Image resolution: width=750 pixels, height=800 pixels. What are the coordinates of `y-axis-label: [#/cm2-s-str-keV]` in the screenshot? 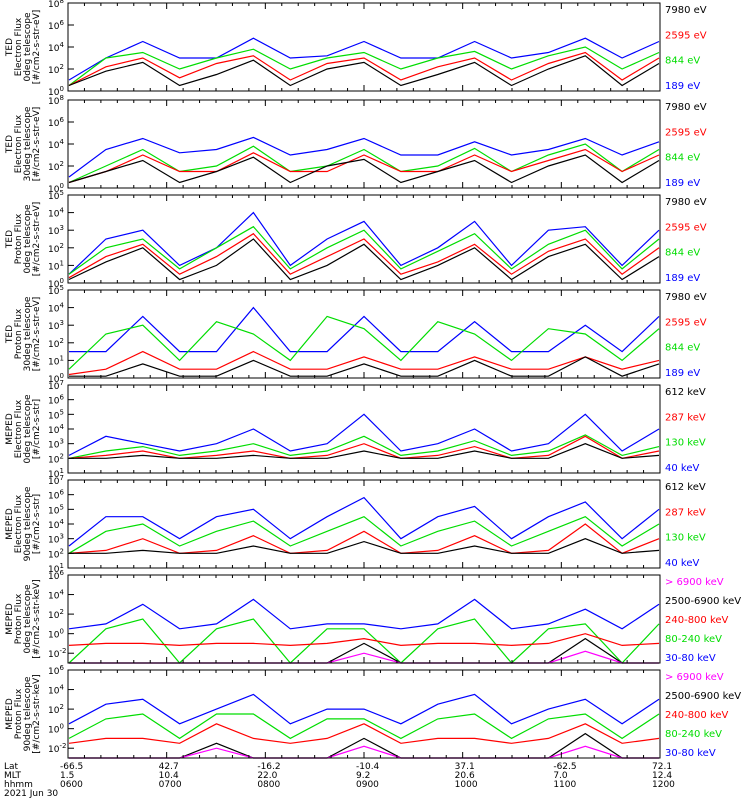 It's located at (37, 618).